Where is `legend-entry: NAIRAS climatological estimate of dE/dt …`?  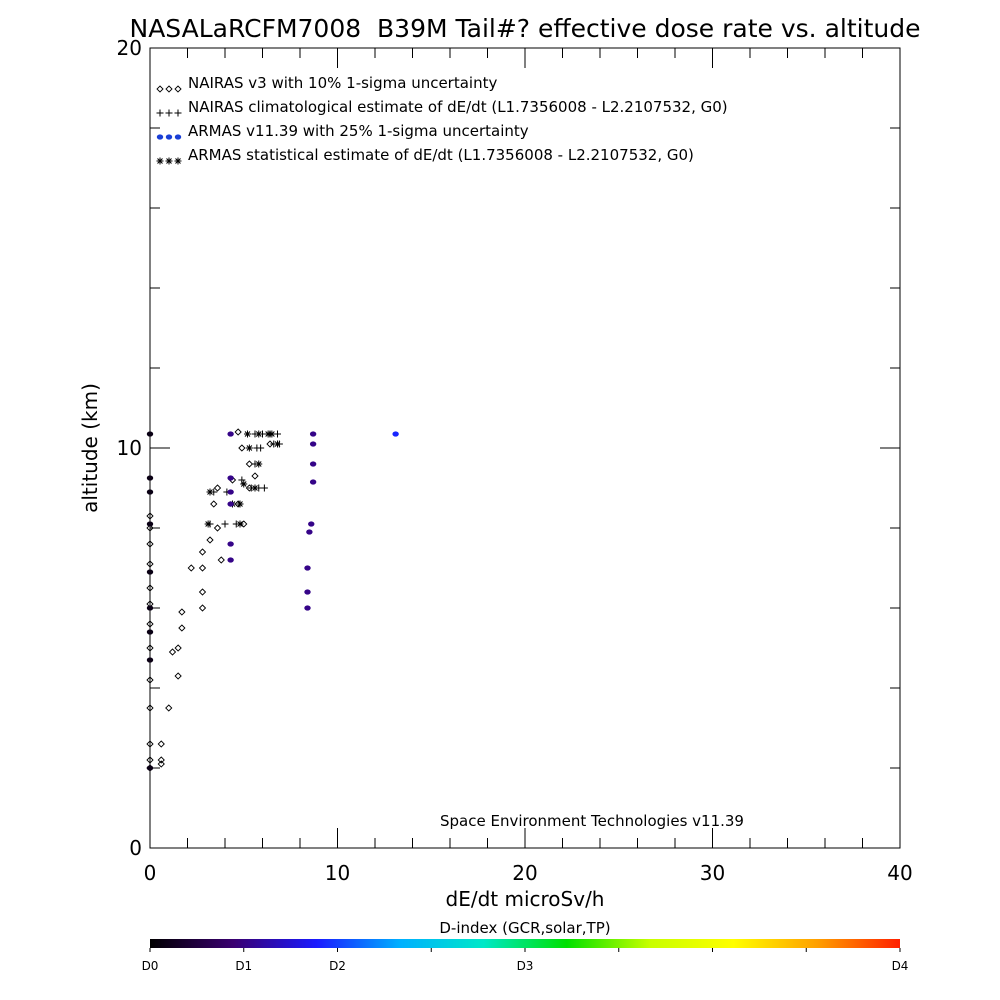 legend-entry: NAIRAS climatological estimate of dE/dt … is located at coordinates (458, 107).